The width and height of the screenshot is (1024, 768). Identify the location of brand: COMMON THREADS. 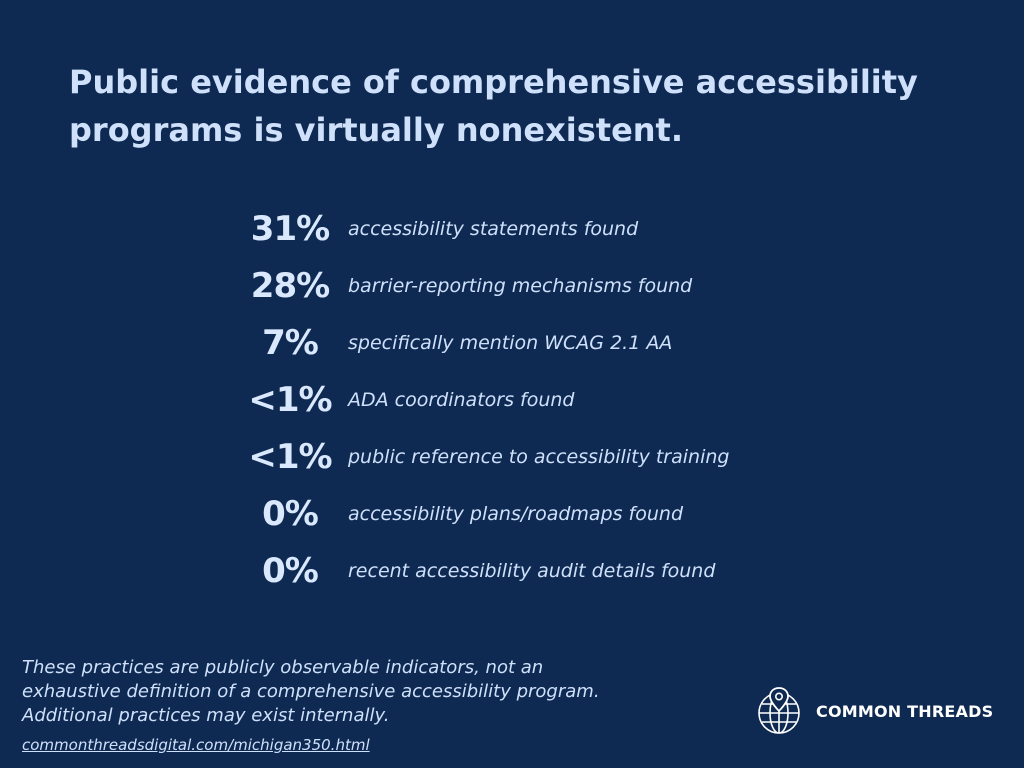
(872, 711).